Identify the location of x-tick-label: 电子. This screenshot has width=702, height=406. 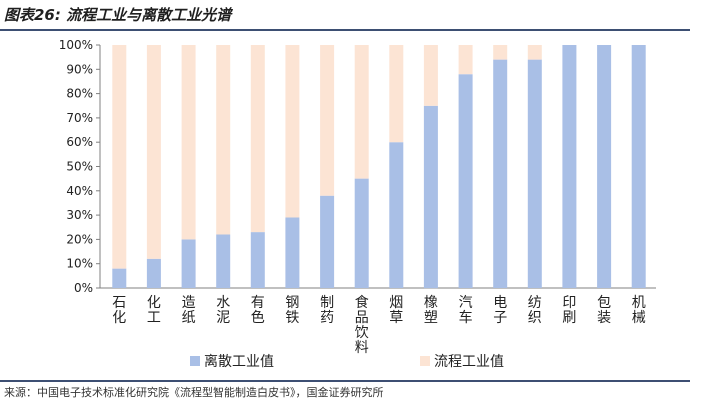
(500, 310).